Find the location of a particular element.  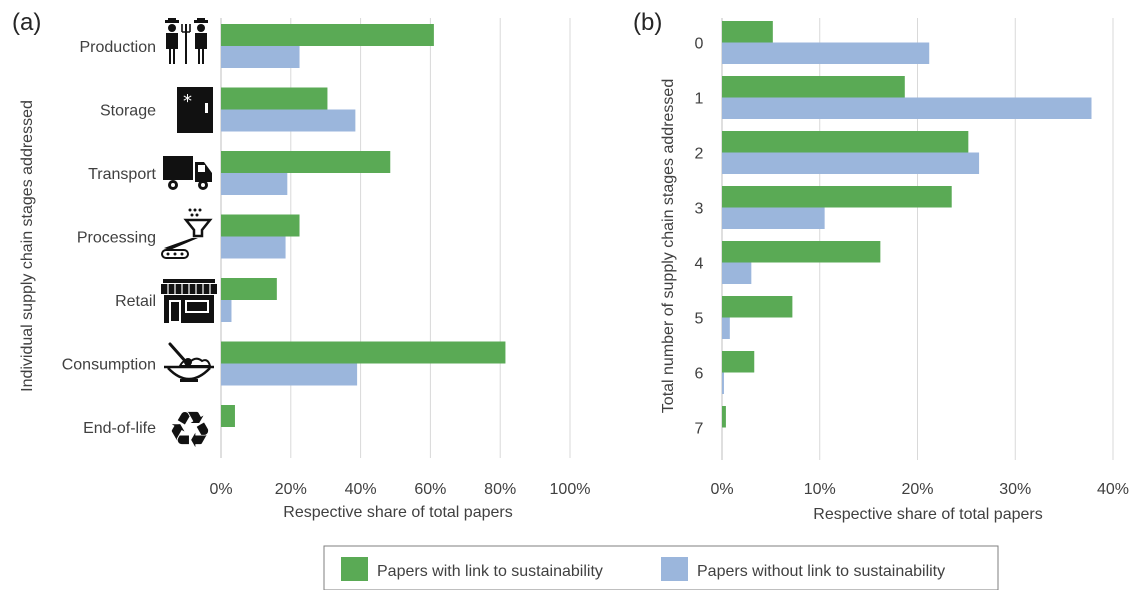

bar-with-link-transport is located at coordinates (306, 162).